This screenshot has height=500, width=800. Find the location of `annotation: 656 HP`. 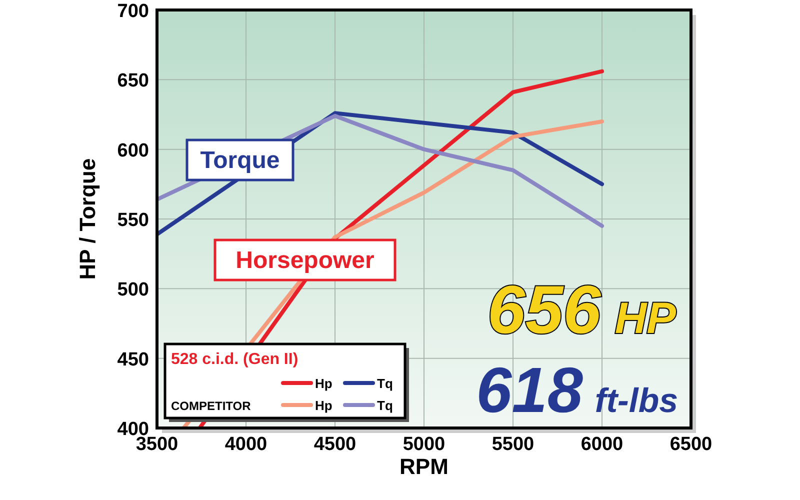

annotation: 656 HP is located at coordinates (582, 310).